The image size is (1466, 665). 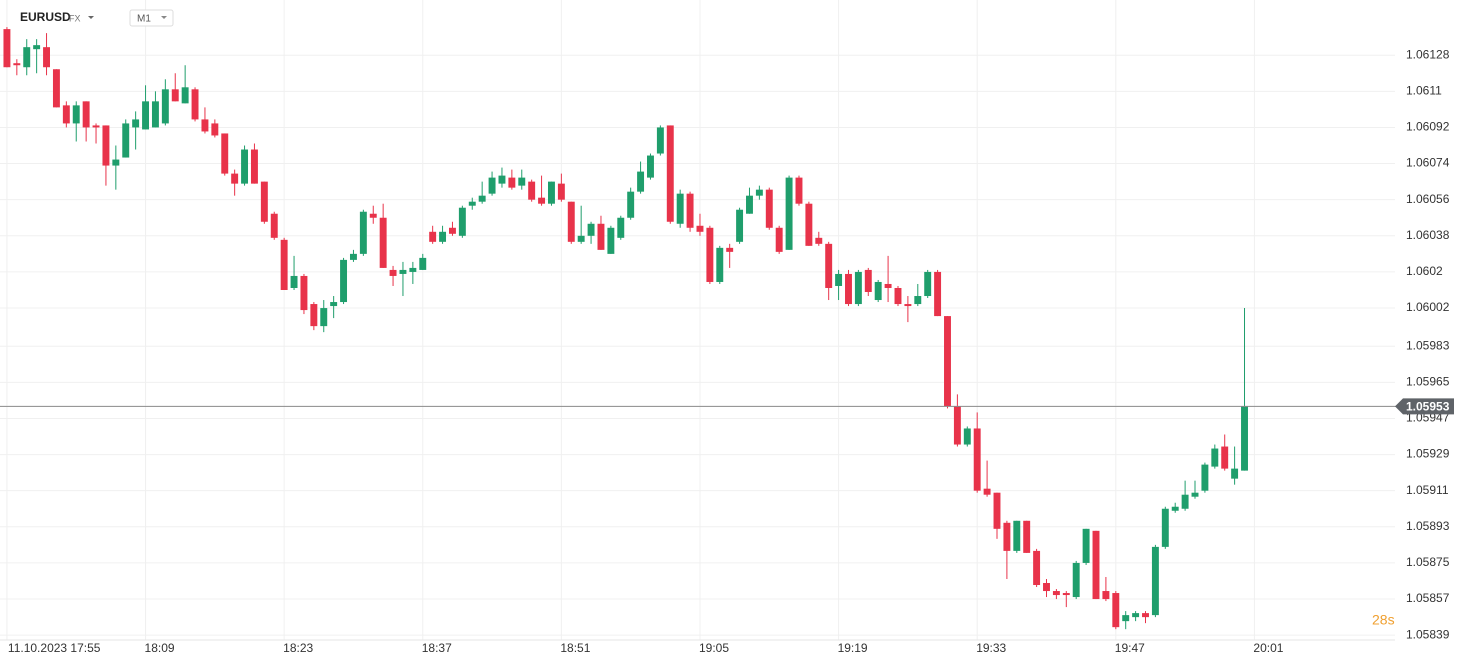 What do you see at coordinates (1427, 490) in the screenshot?
I see `y-tick-label: 1.05911` at bounding box center [1427, 490].